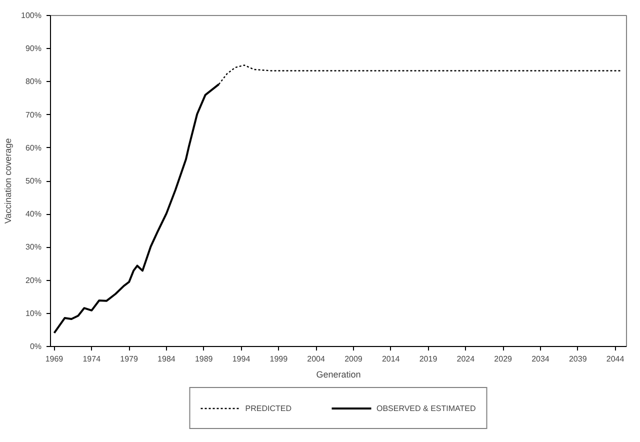 This screenshot has height=442, width=640. I want to click on y-axis-title: Vaccination coverage, so click(8, 181).